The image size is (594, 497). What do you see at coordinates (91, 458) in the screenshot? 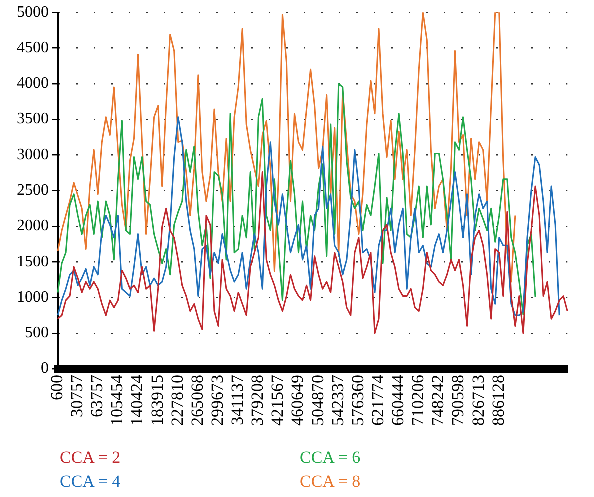
I see `text: CCA = 2` at bounding box center [91, 458].